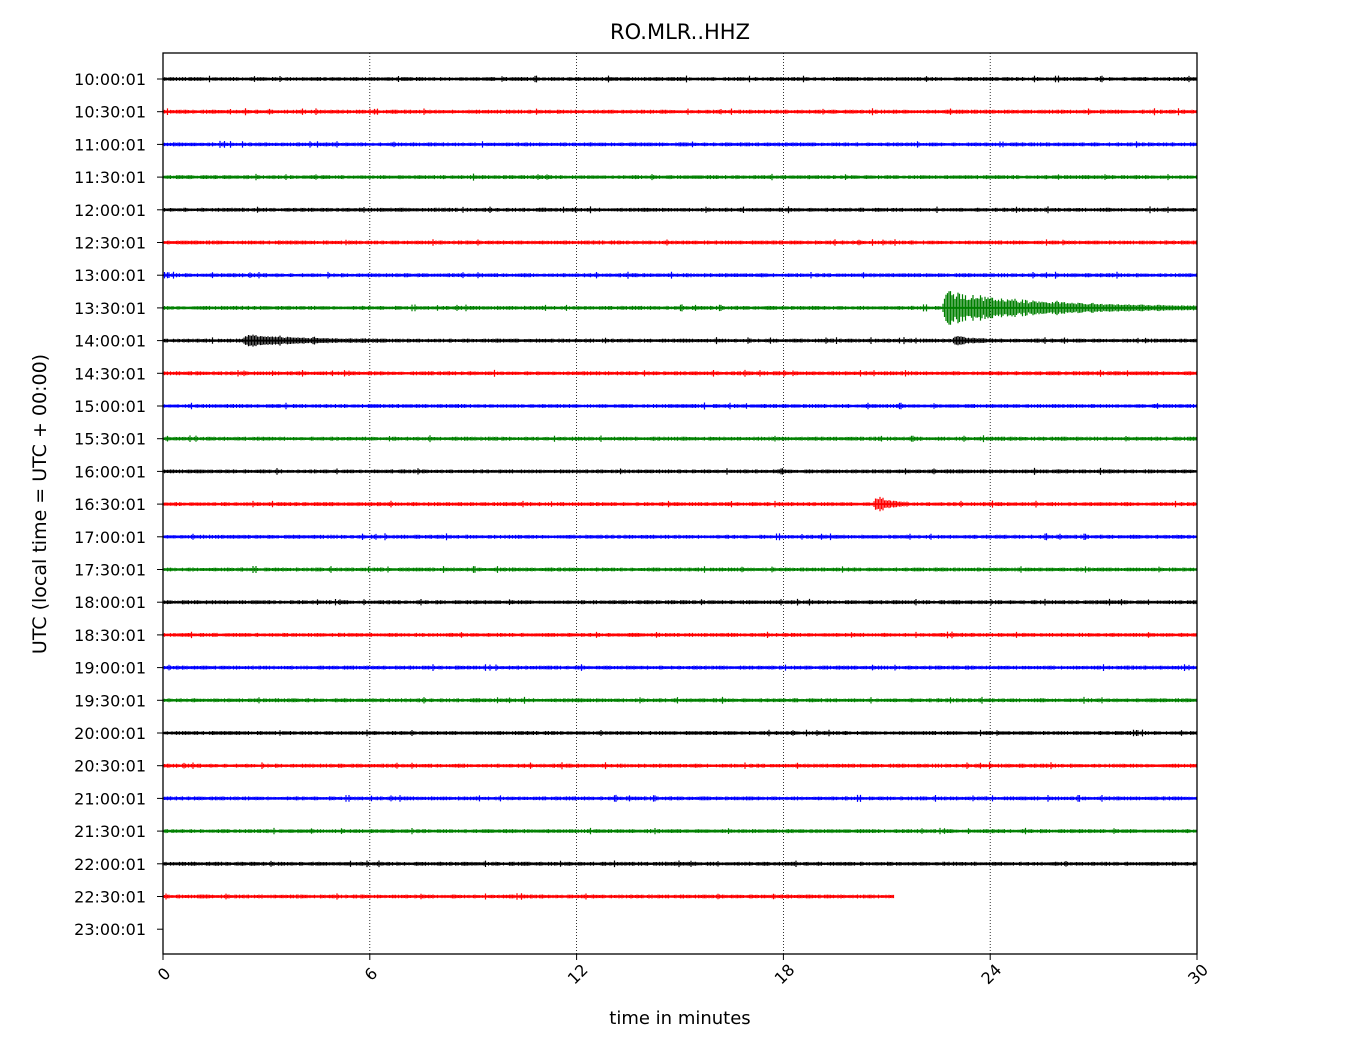 The width and height of the screenshot is (1360, 1060). I want to click on chart-title: RO.MLR..HHZ, so click(680, 32).